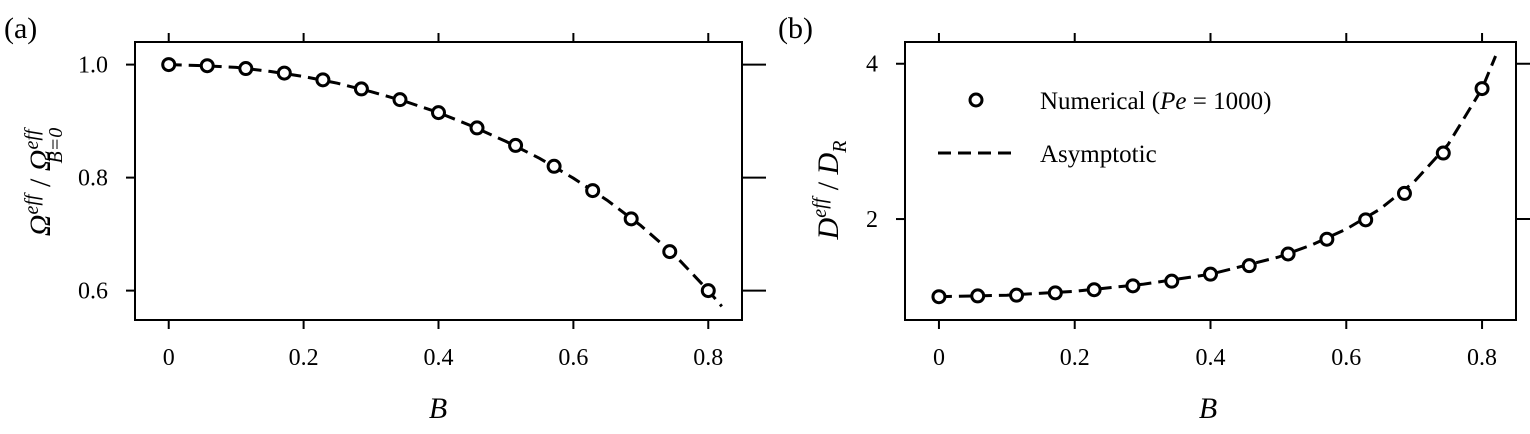 The width and height of the screenshot is (1530, 434). Describe the element at coordinates (1098, 154) in the screenshot. I see `legend-label-asymptotic: Asymptotic` at that location.